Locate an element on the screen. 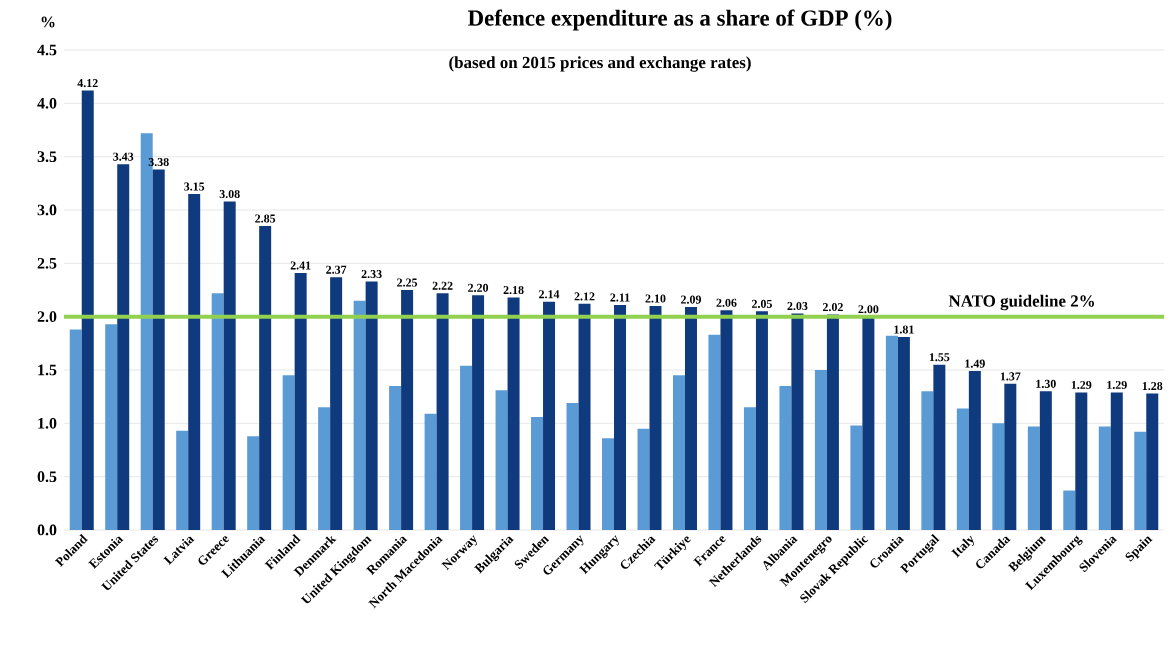 This screenshot has width=1172, height=660. chart-title: Defence expenditure as a share of GDP (%) is located at coordinates (679, 20).